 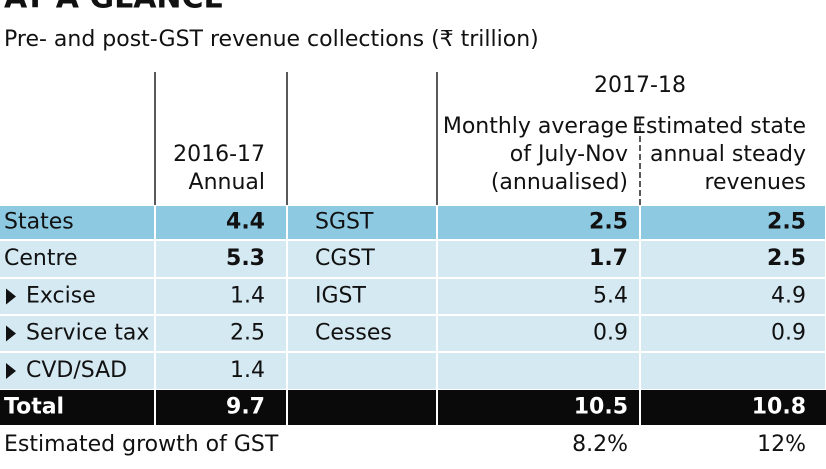 What do you see at coordinates (61, 296) in the screenshot?
I see `cell-text: Excise` at bounding box center [61, 296].